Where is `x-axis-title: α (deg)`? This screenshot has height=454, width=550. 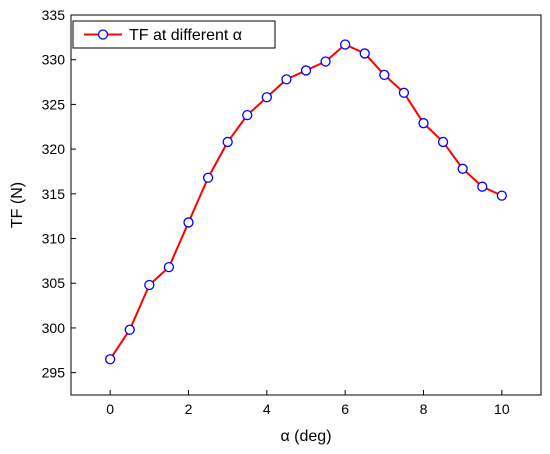
x-axis-title: α (deg) is located at coordinates (305, 436).